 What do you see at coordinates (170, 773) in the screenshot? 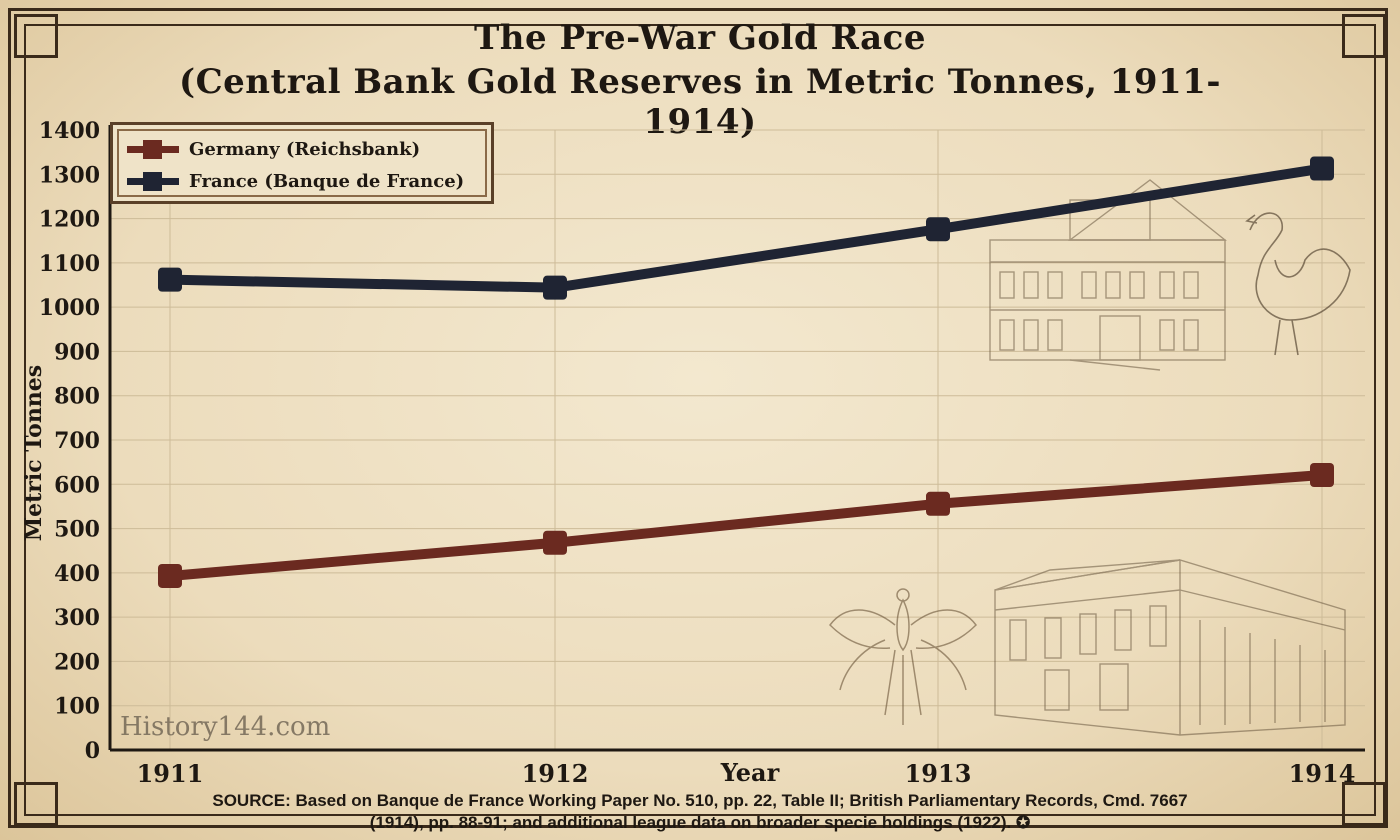
I see `x-tick-label: 1911` at bounding box center [170, 773].